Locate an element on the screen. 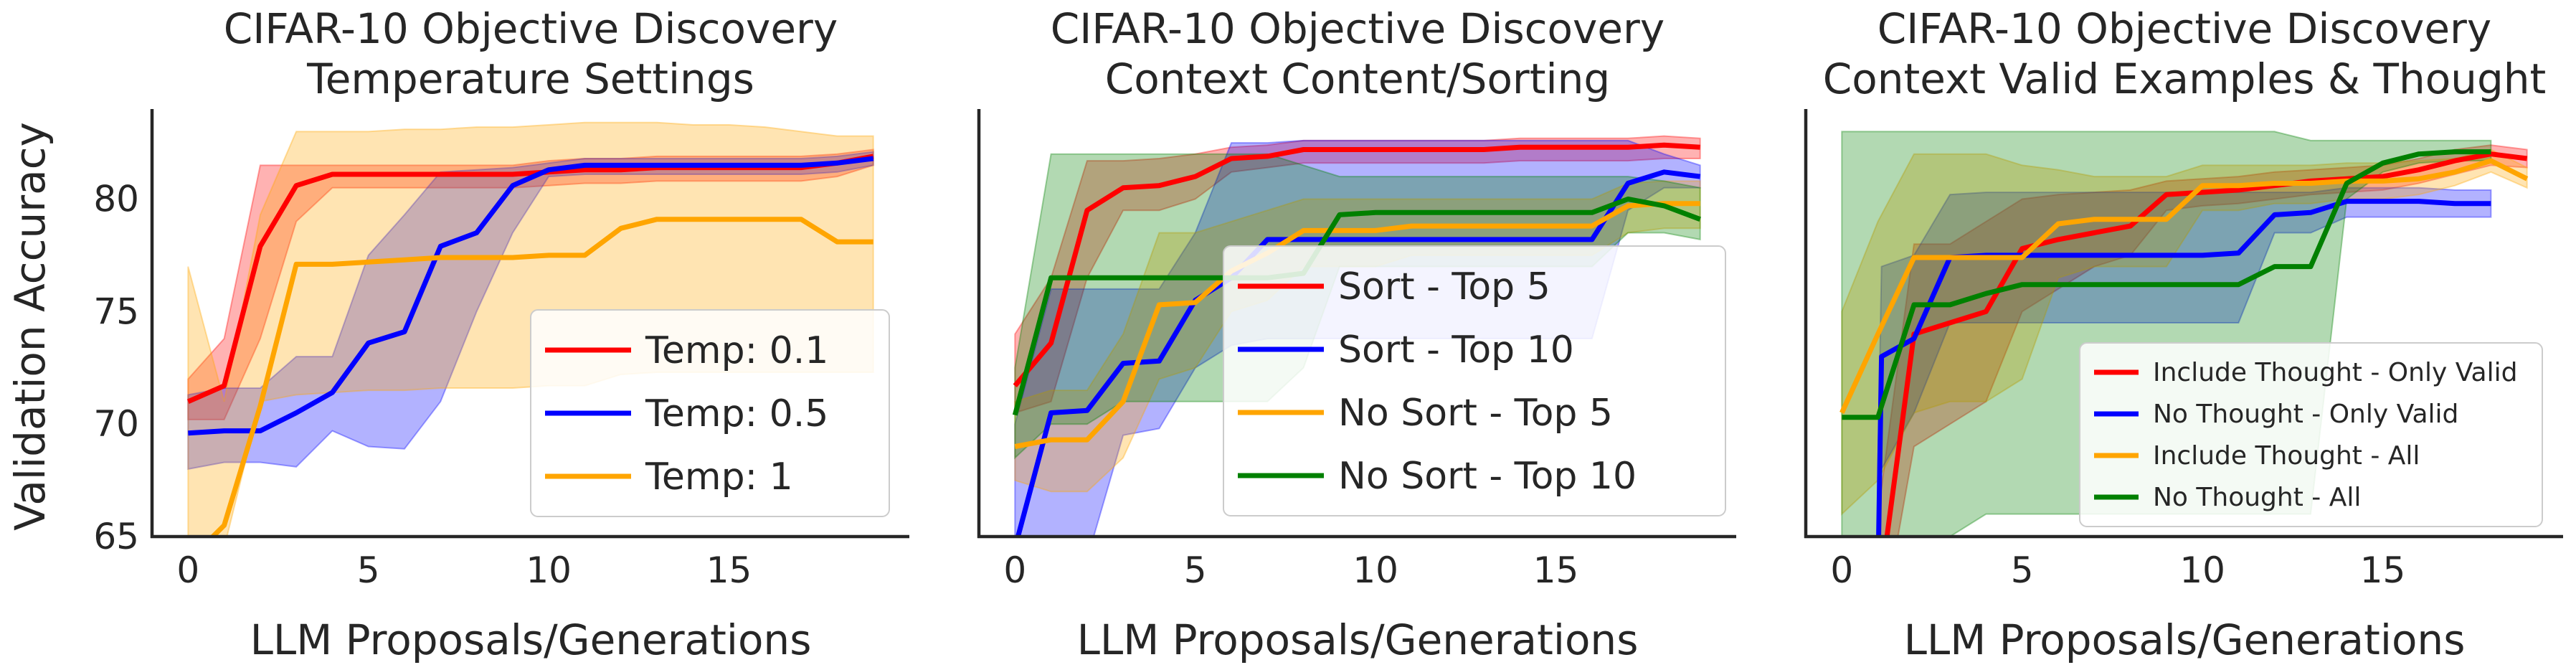 This screenshot has height=670, width=2576. legend-label: Sort - Top 5 is located at coordinates (1444, 286).